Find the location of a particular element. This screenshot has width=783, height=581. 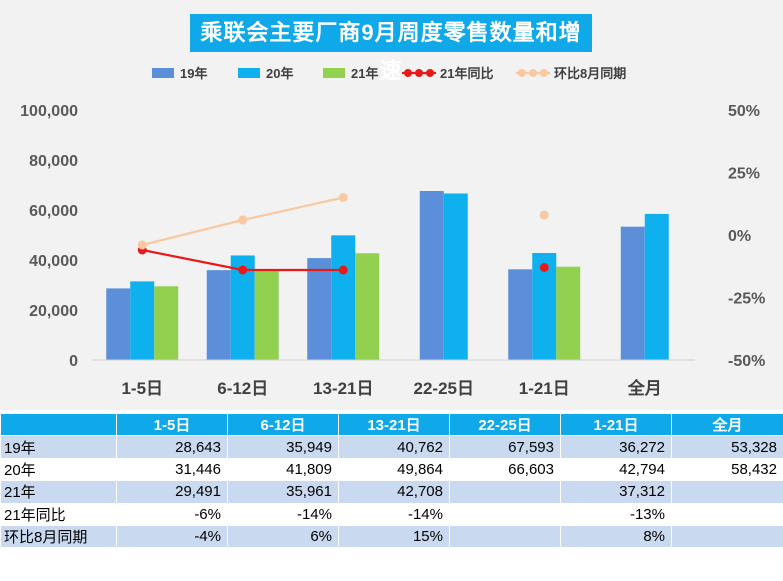

bar-19年-6-12日 is located at coordinates (218, 315).